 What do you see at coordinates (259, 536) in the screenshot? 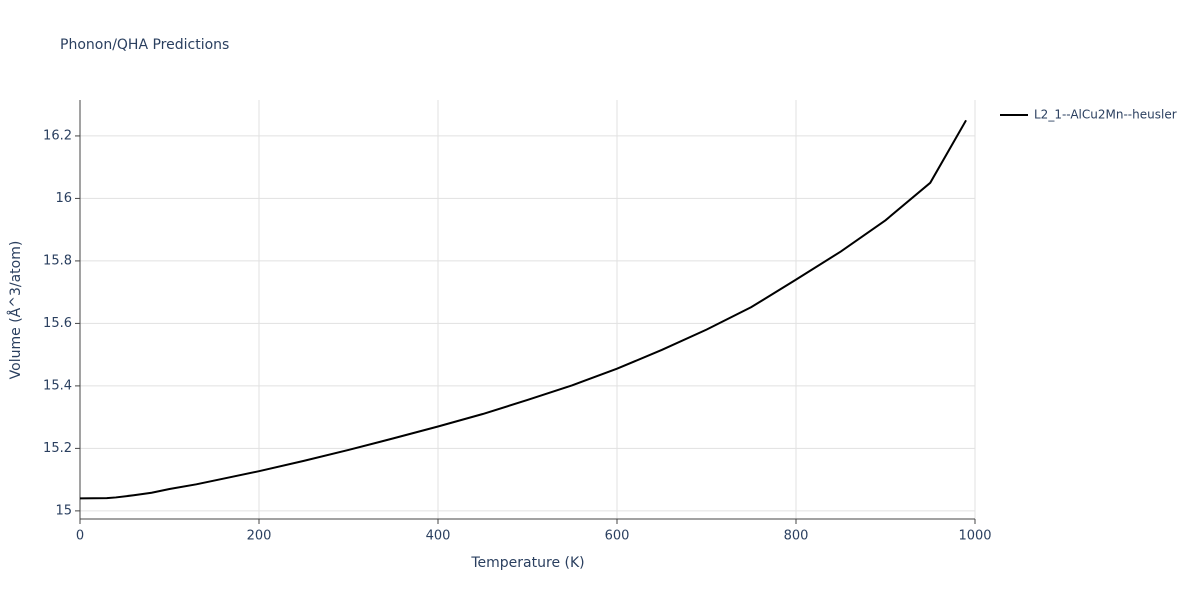
I see `x-tick-label: 200` at bounding box center [259, 536].